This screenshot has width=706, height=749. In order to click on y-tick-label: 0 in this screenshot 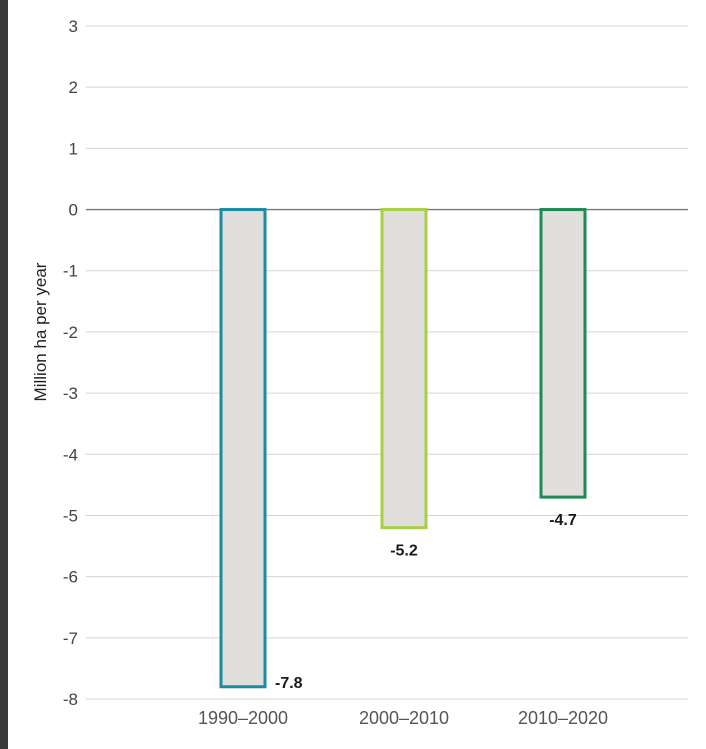, I will do `click(73, 210)`.